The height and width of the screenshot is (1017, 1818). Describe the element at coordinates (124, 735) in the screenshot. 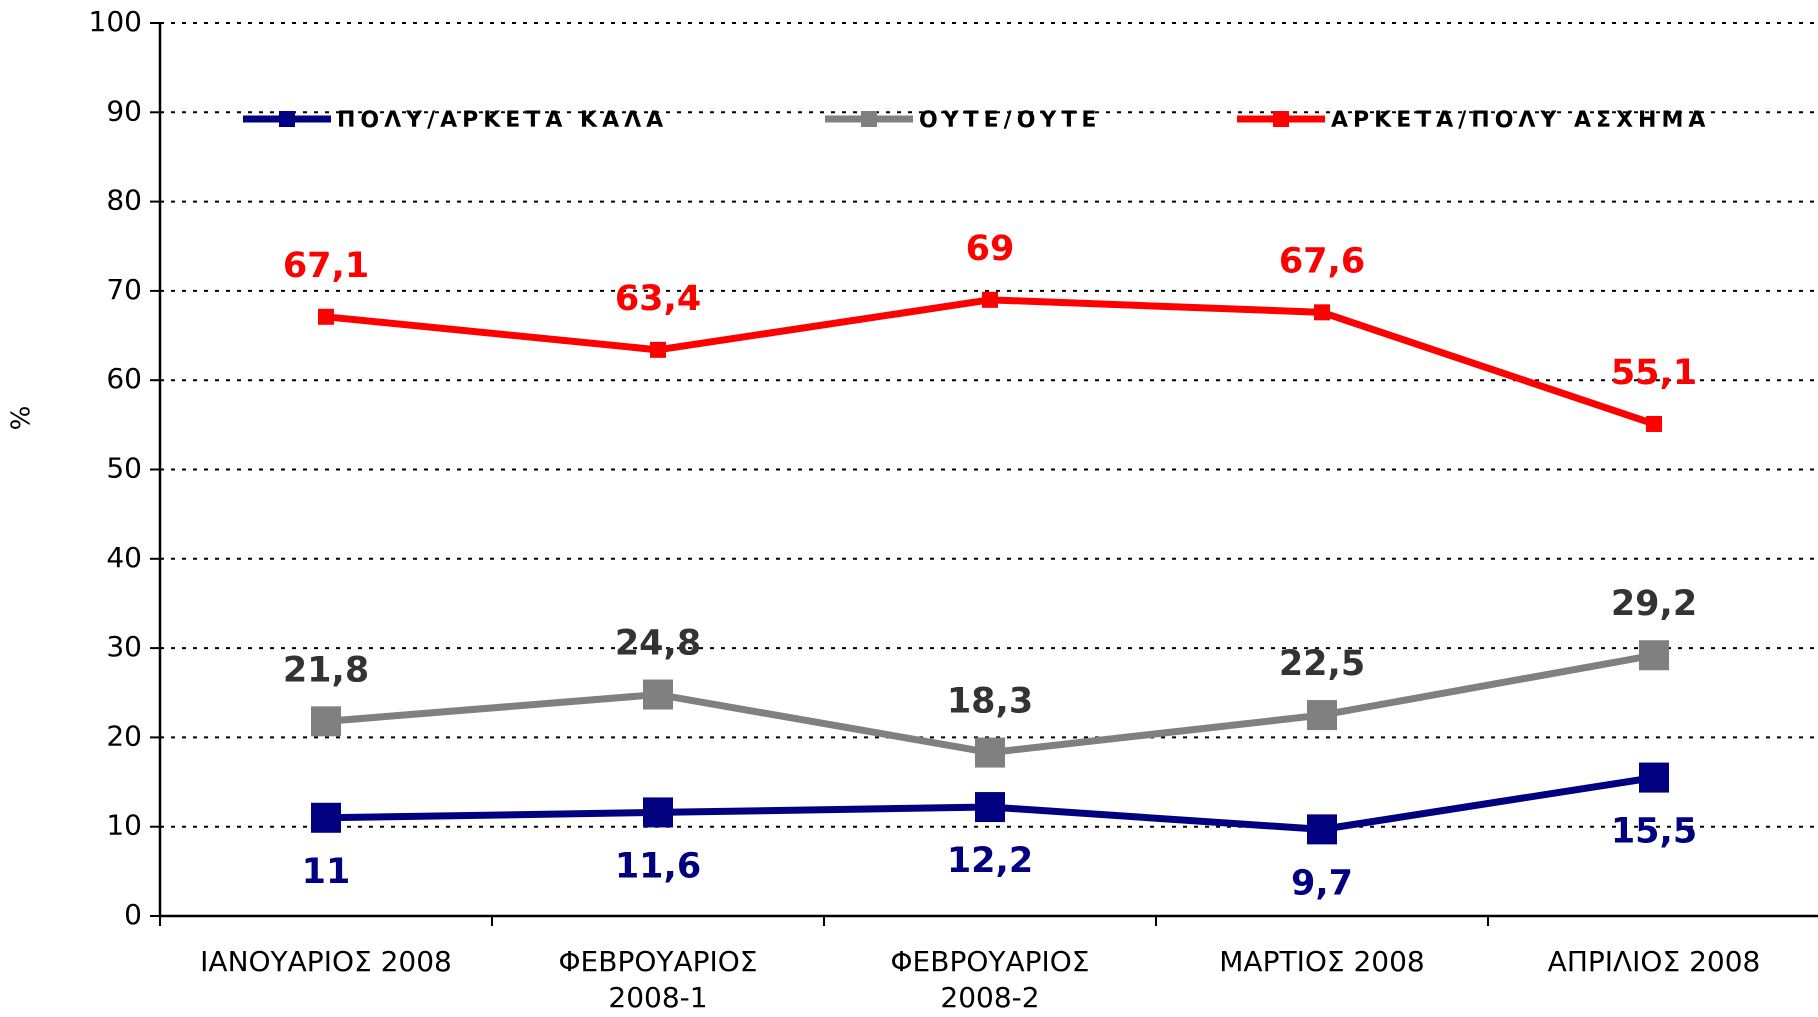

I see `y-tick-label: 20` at that location.